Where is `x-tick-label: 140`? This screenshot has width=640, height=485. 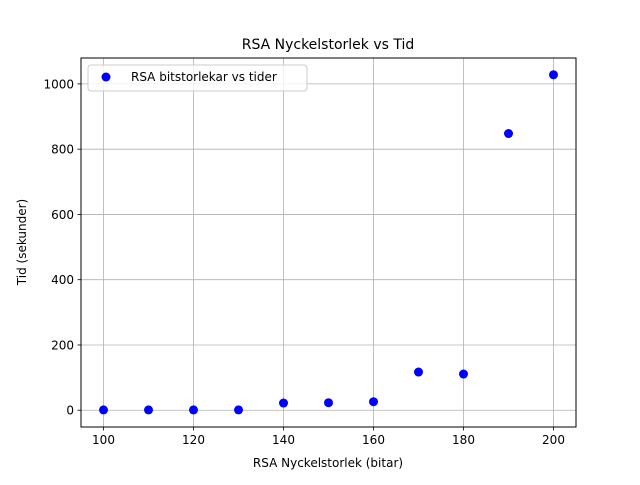 x-tick-label: 140 is located at coordinates (283, 440).